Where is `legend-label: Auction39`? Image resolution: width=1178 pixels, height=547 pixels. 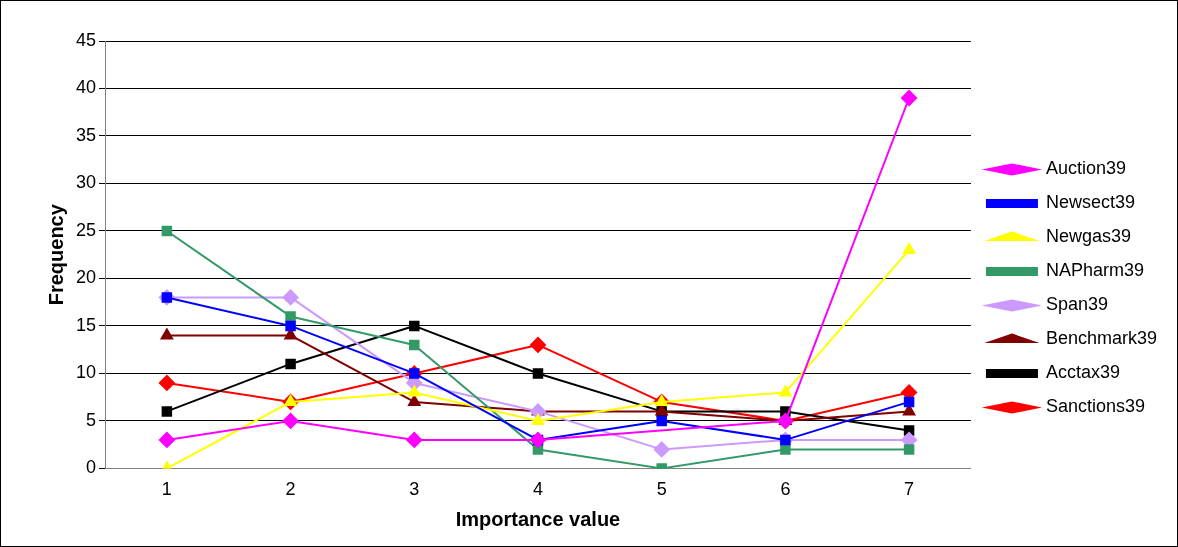 legend-label: Auction39 is located at coordinates (1085, 168).